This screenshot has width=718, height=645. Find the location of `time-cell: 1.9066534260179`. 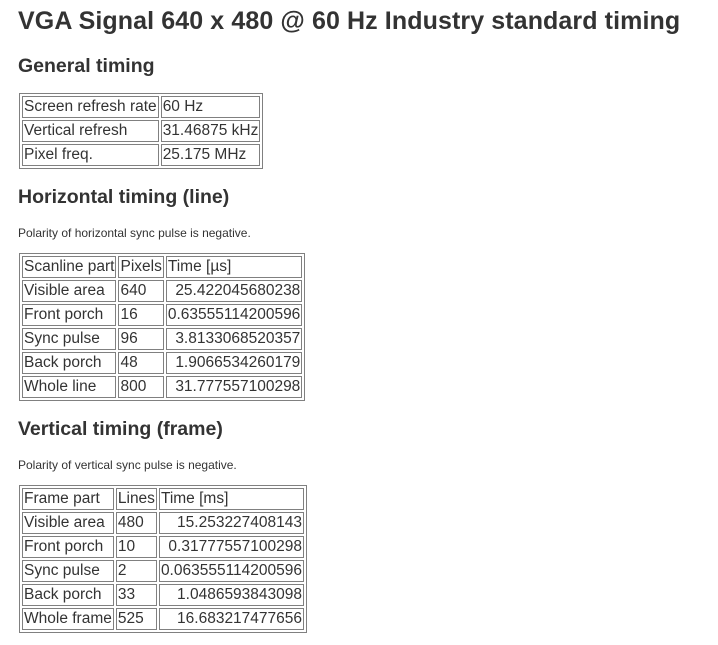

time-cell: 1.9066534260179 is located at coordinates (234, 363).